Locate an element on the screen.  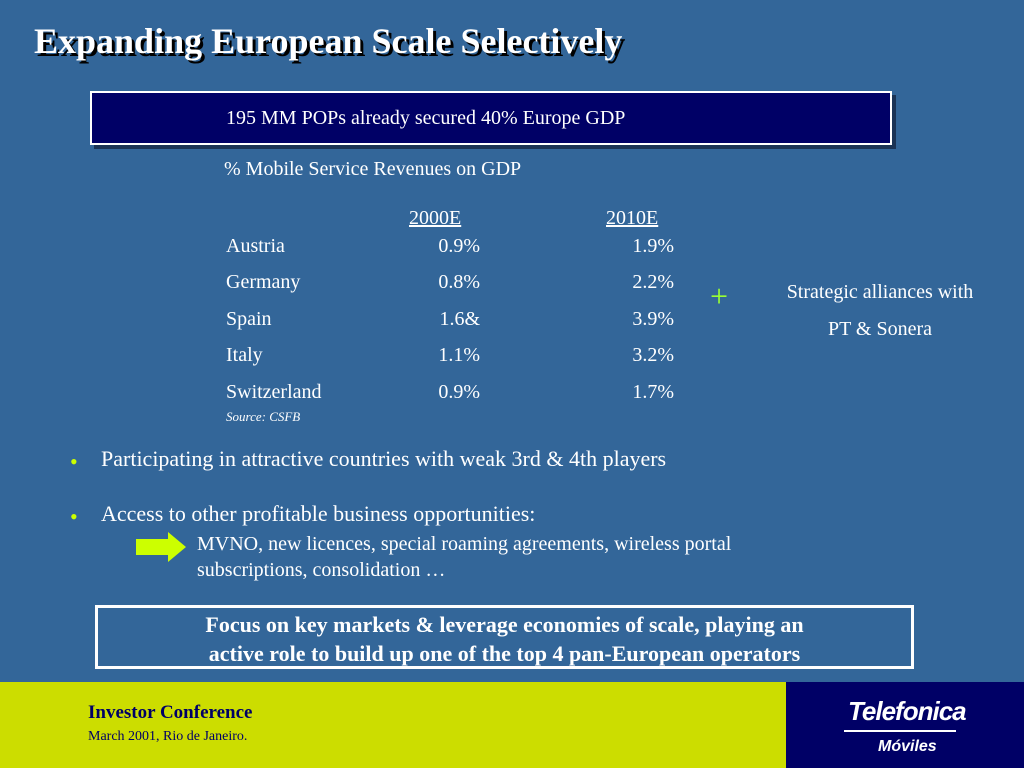
value-2010e: 1.9% is located at coordinates (653, 246).